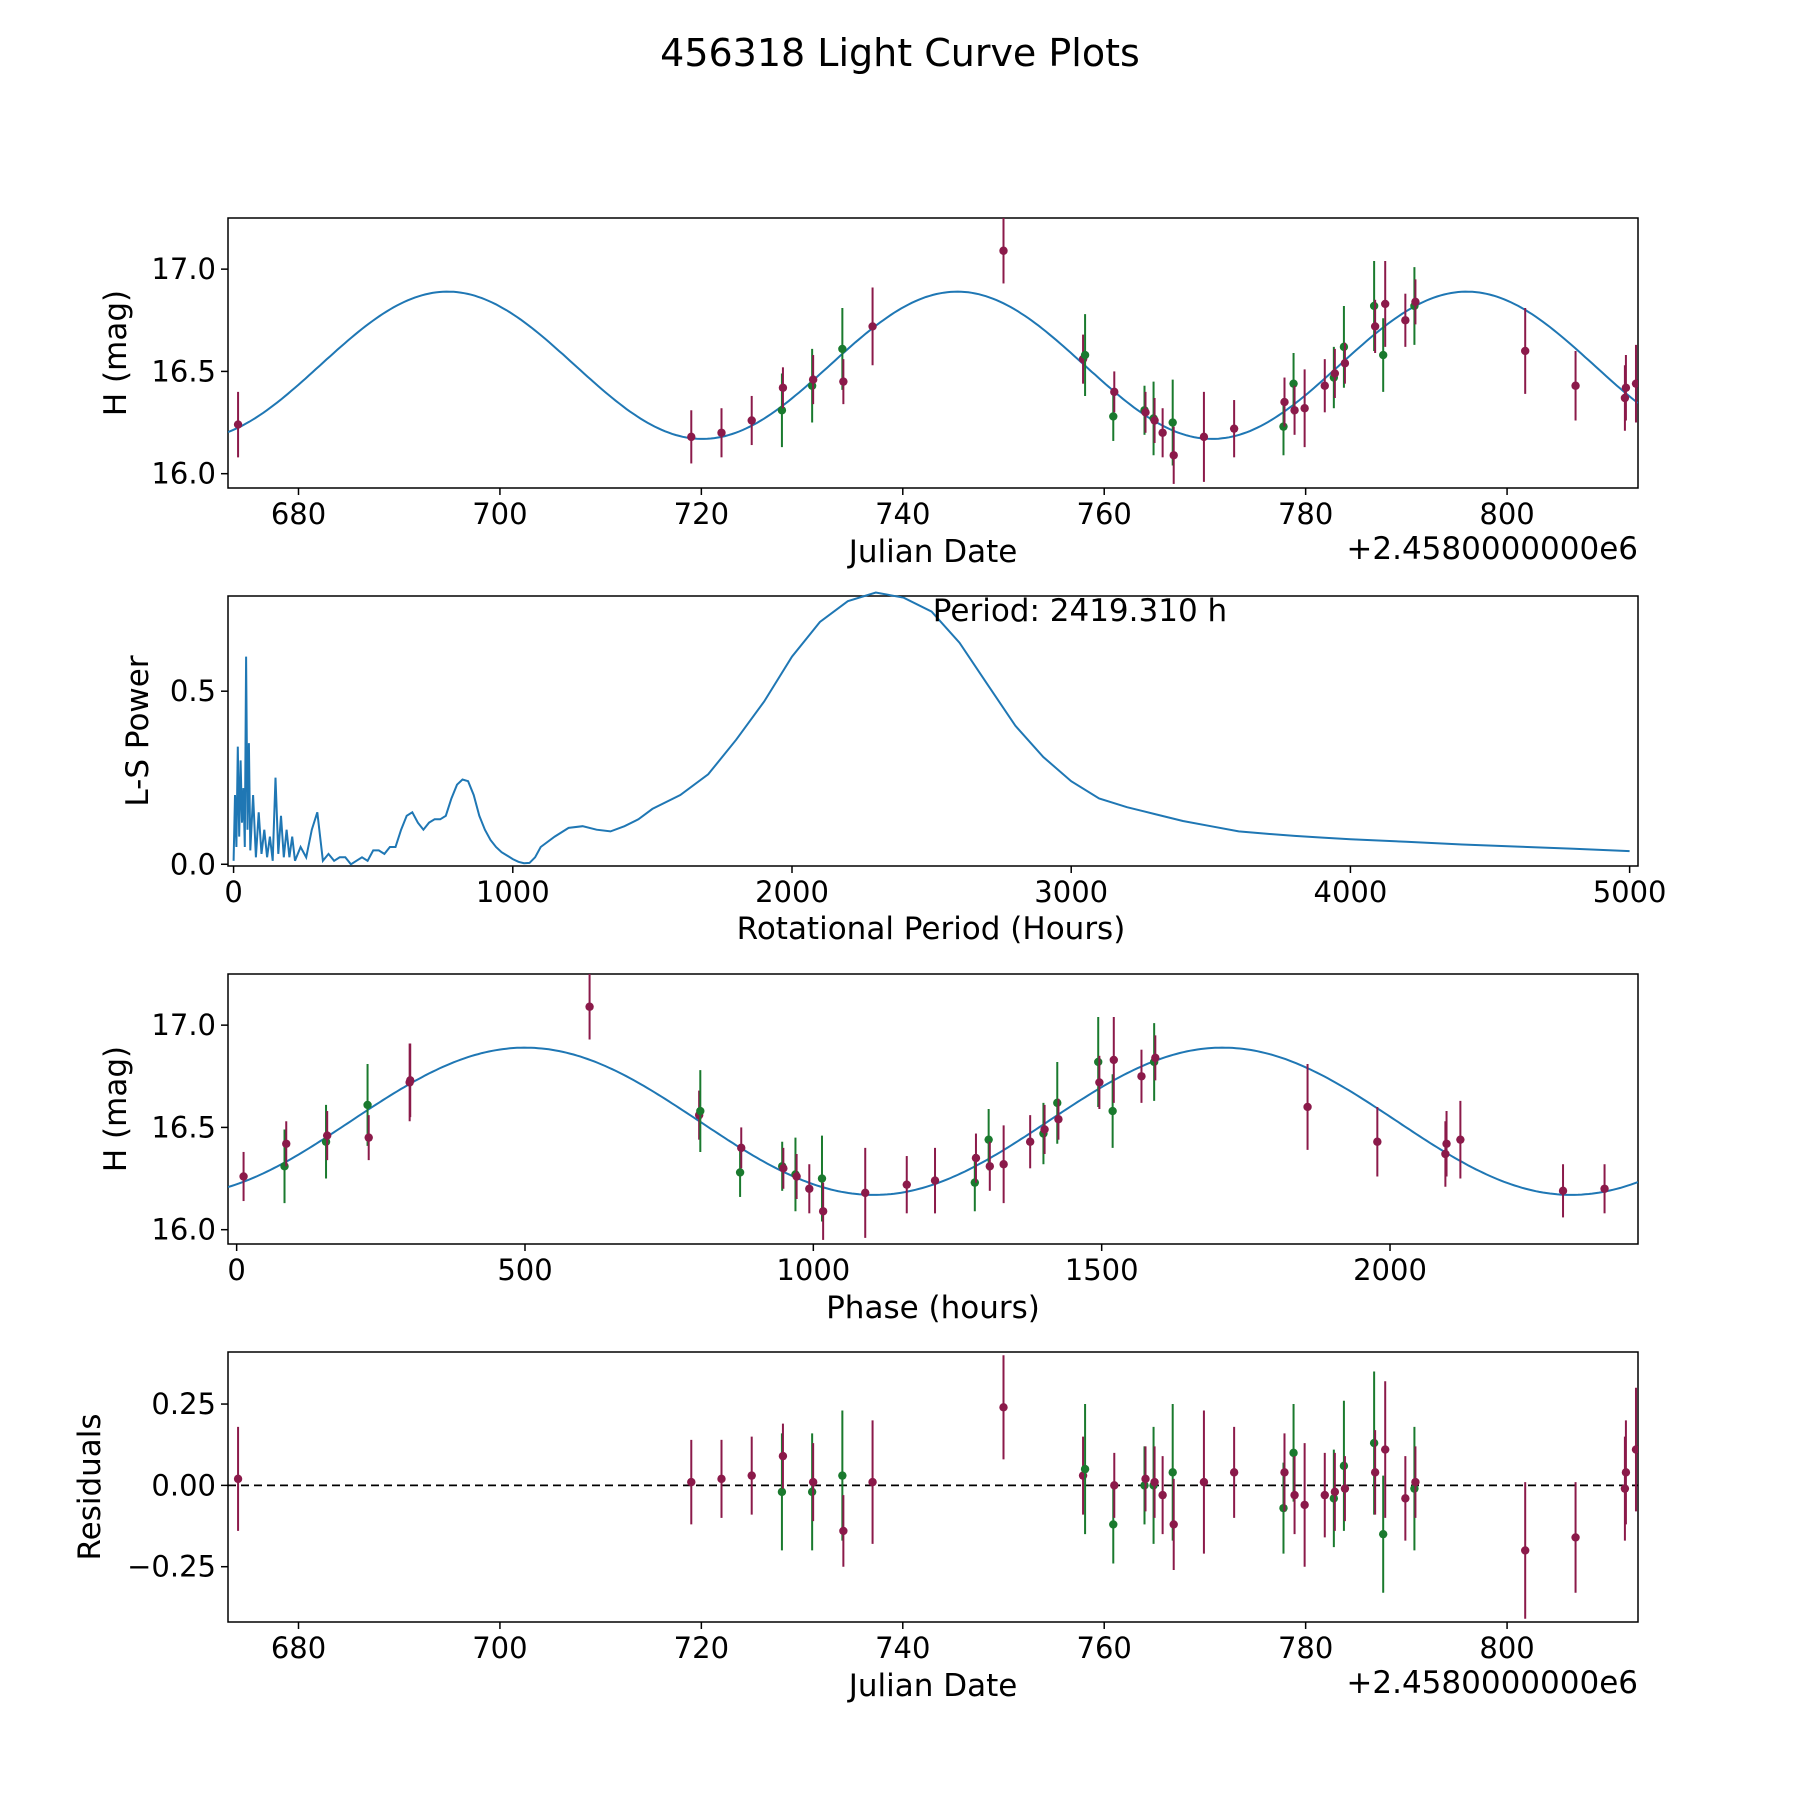  I want to click on periodogram-y-axis-label: L-S Power, so click(138, 730).